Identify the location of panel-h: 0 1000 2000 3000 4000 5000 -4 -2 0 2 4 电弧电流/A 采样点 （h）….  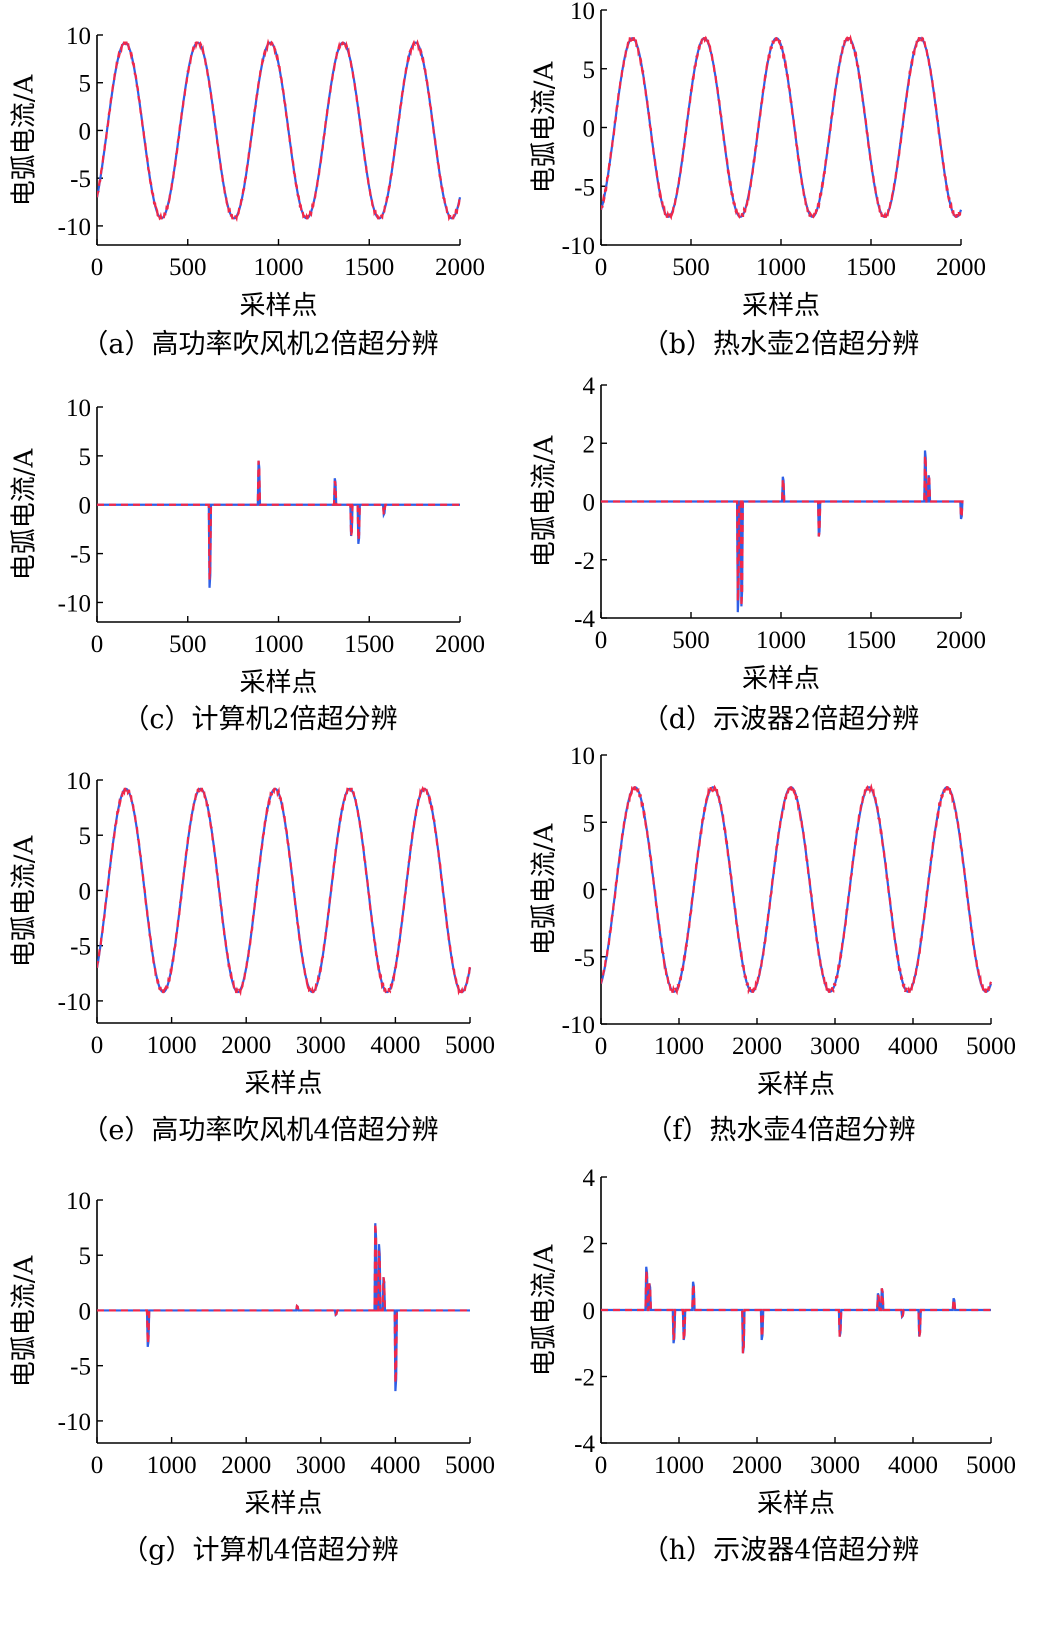
(780, 1399).